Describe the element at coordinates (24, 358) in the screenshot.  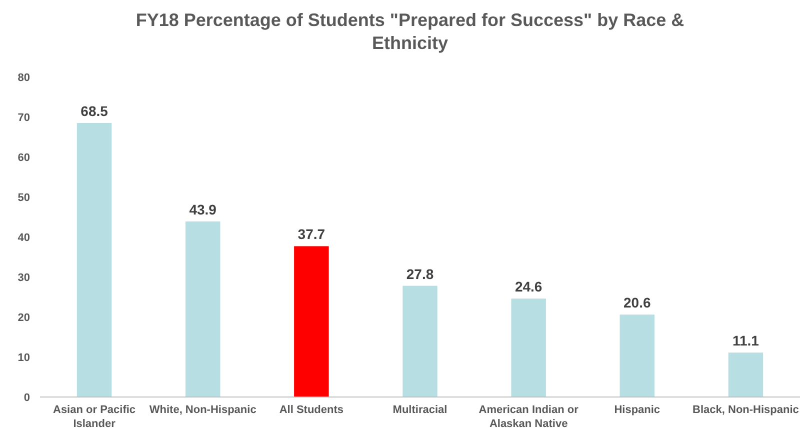
I see `y-tick-label: 10` at that location.